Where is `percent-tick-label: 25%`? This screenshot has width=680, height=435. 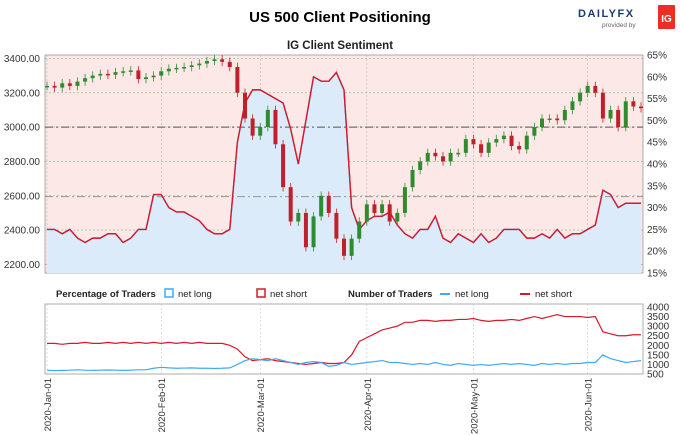 percent-tick-label: 25% is located at coordinates (657, 230).